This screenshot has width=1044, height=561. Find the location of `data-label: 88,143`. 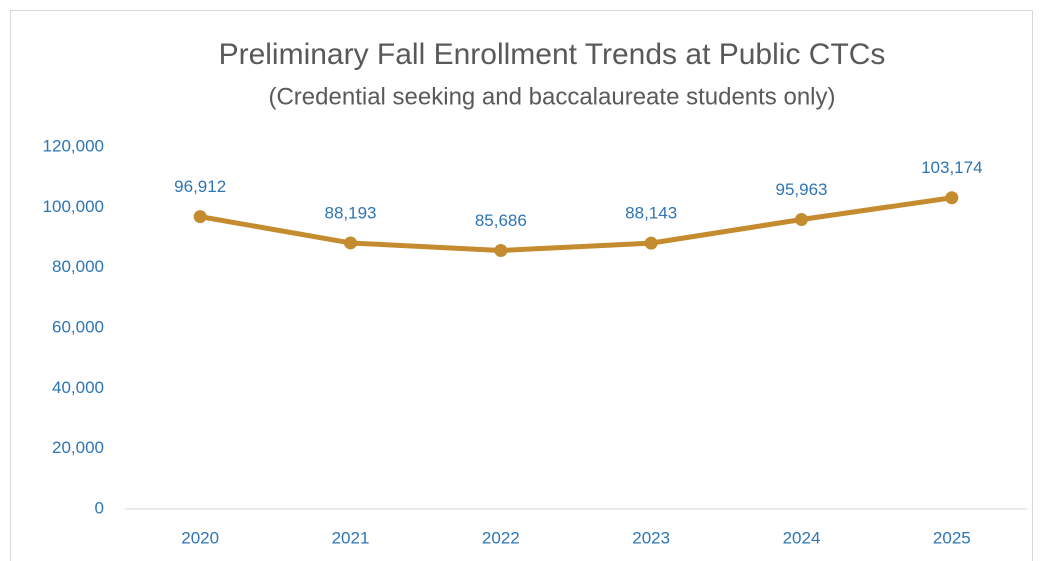

data-label: 88,143 is located at coordinates (651, 213).